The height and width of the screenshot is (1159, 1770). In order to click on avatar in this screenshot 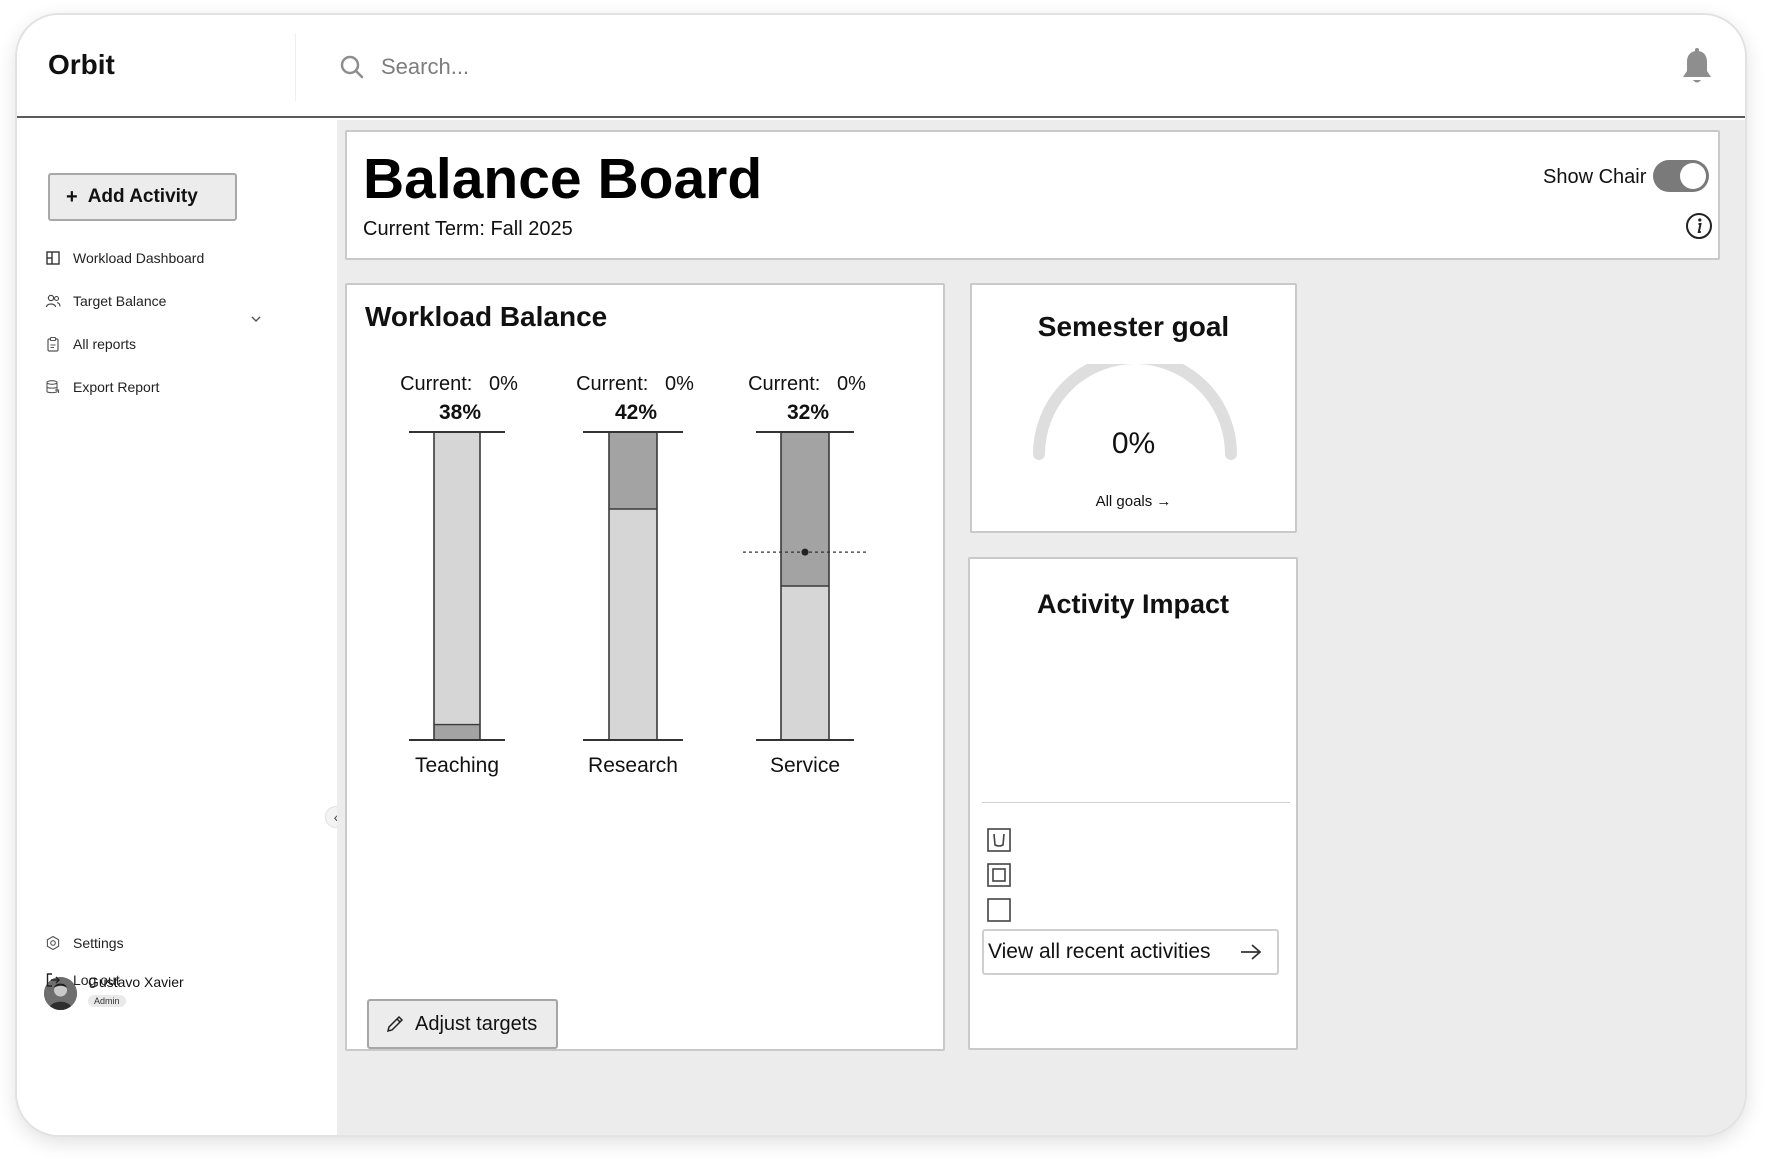, I will do `click(60, 993)`.